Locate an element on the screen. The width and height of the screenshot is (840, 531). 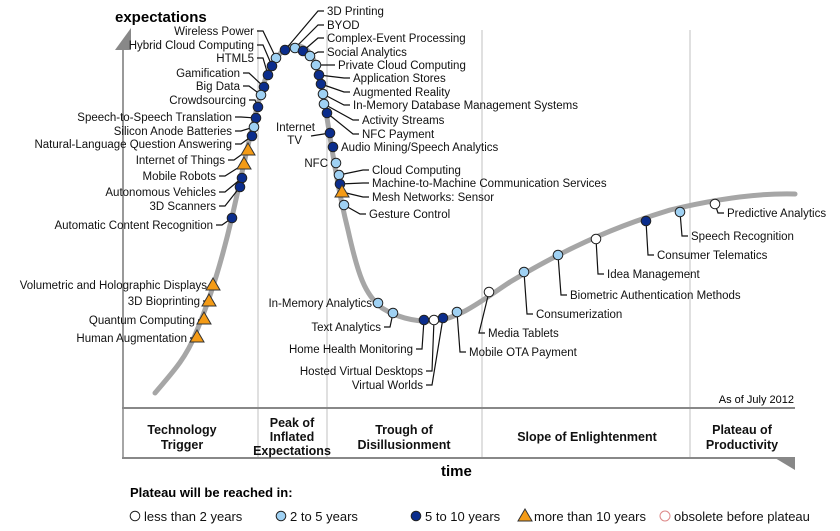
technology-item: Speech-to-Speech Translation is located at coordinates (169, 118).